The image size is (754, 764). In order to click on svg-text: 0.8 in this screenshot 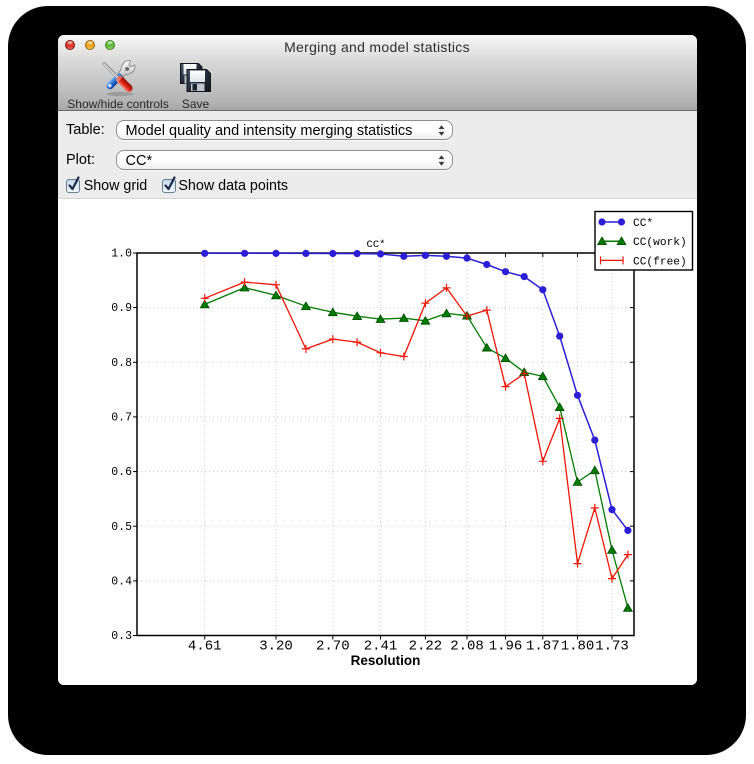, I will do `click(121, 363)`.